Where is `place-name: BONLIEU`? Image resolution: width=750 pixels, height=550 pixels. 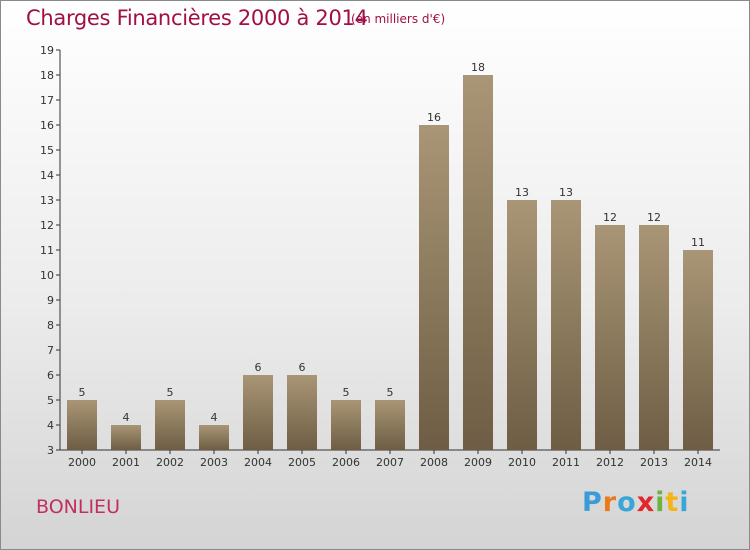
place-name: BONLIEU is located at coordinates (78, 507).